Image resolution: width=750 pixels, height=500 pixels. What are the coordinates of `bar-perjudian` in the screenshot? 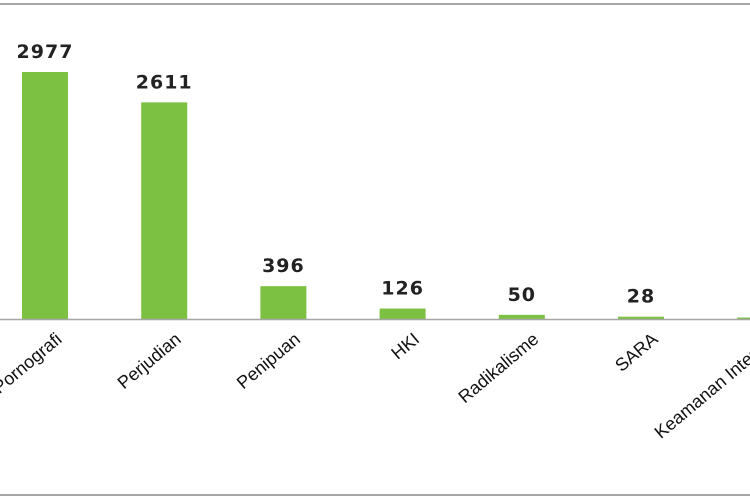 It's located at (164, 210).